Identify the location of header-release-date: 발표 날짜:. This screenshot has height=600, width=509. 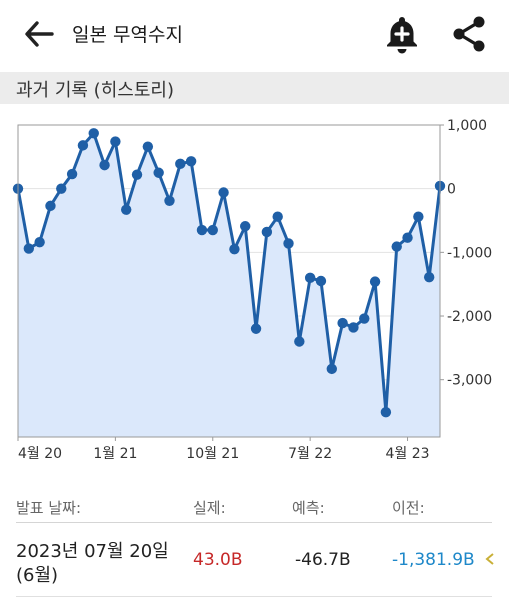
(49, 508).